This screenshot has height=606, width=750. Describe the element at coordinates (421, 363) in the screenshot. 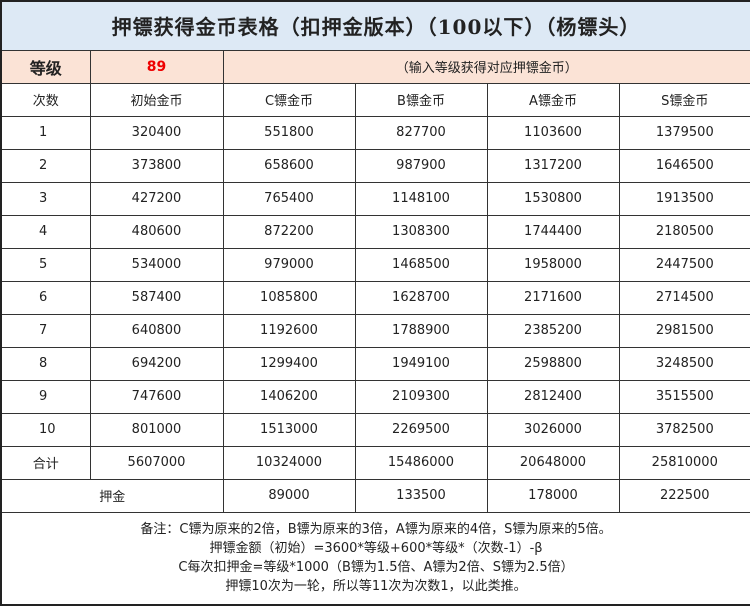

I see `table-cell: 1949100` at that location.